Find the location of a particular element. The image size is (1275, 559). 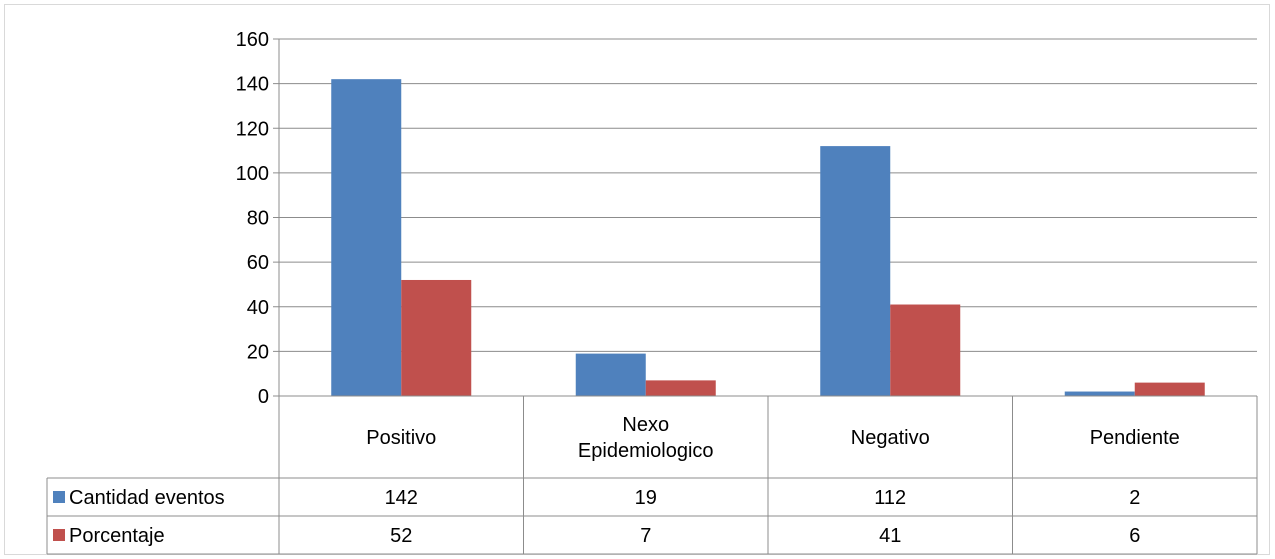

series-name: Cantidad eventos is located at coordinates (147, 498).